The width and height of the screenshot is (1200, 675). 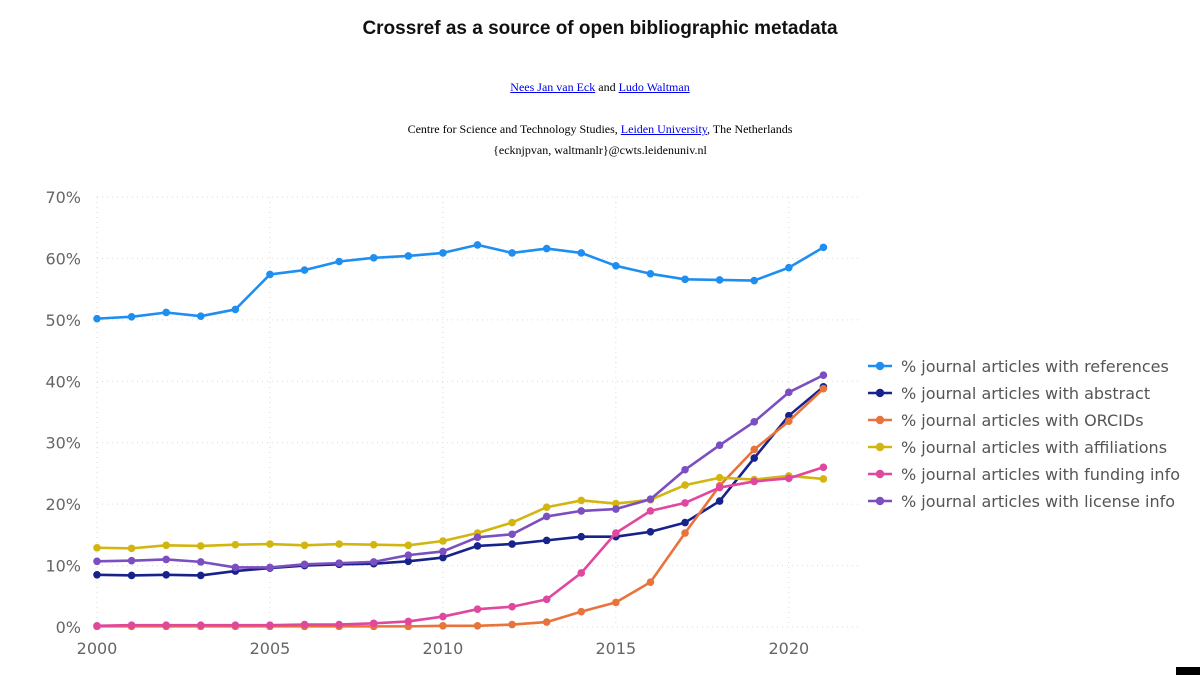 What do you see at coordinates (63, 443) in the screenshot?
I see `y-tick-label: 30%` at bounding box center [63, 443].